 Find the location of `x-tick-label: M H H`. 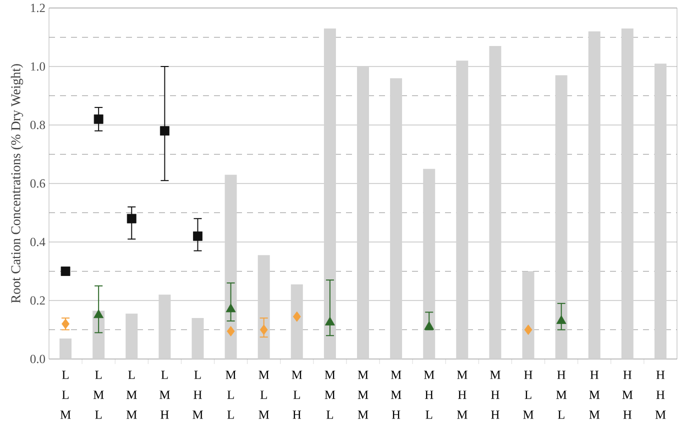

x-tick-label: M H H is located at coordinates (495, 394).